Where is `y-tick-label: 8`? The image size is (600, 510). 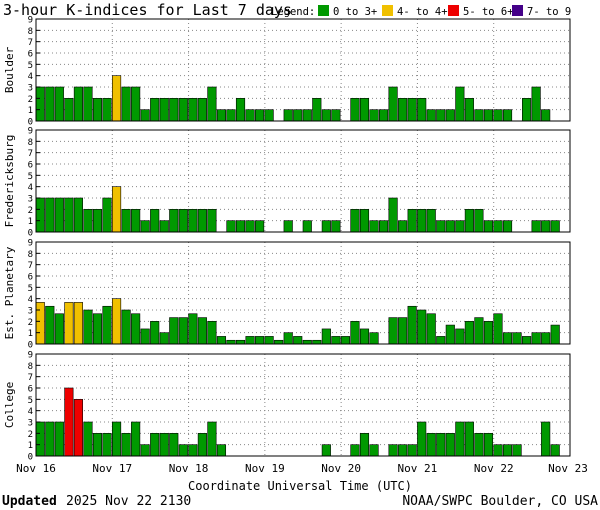
y-tick-label: 8 is located at coordinates (30, 255).